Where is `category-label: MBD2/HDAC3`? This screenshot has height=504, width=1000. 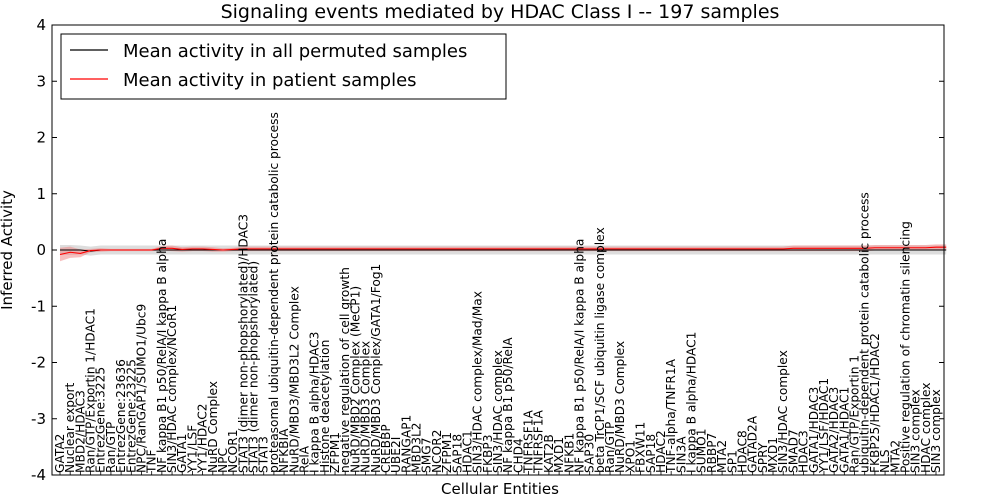
category-label: MBD2/HDAC3 is located at coordinates (80, 431).